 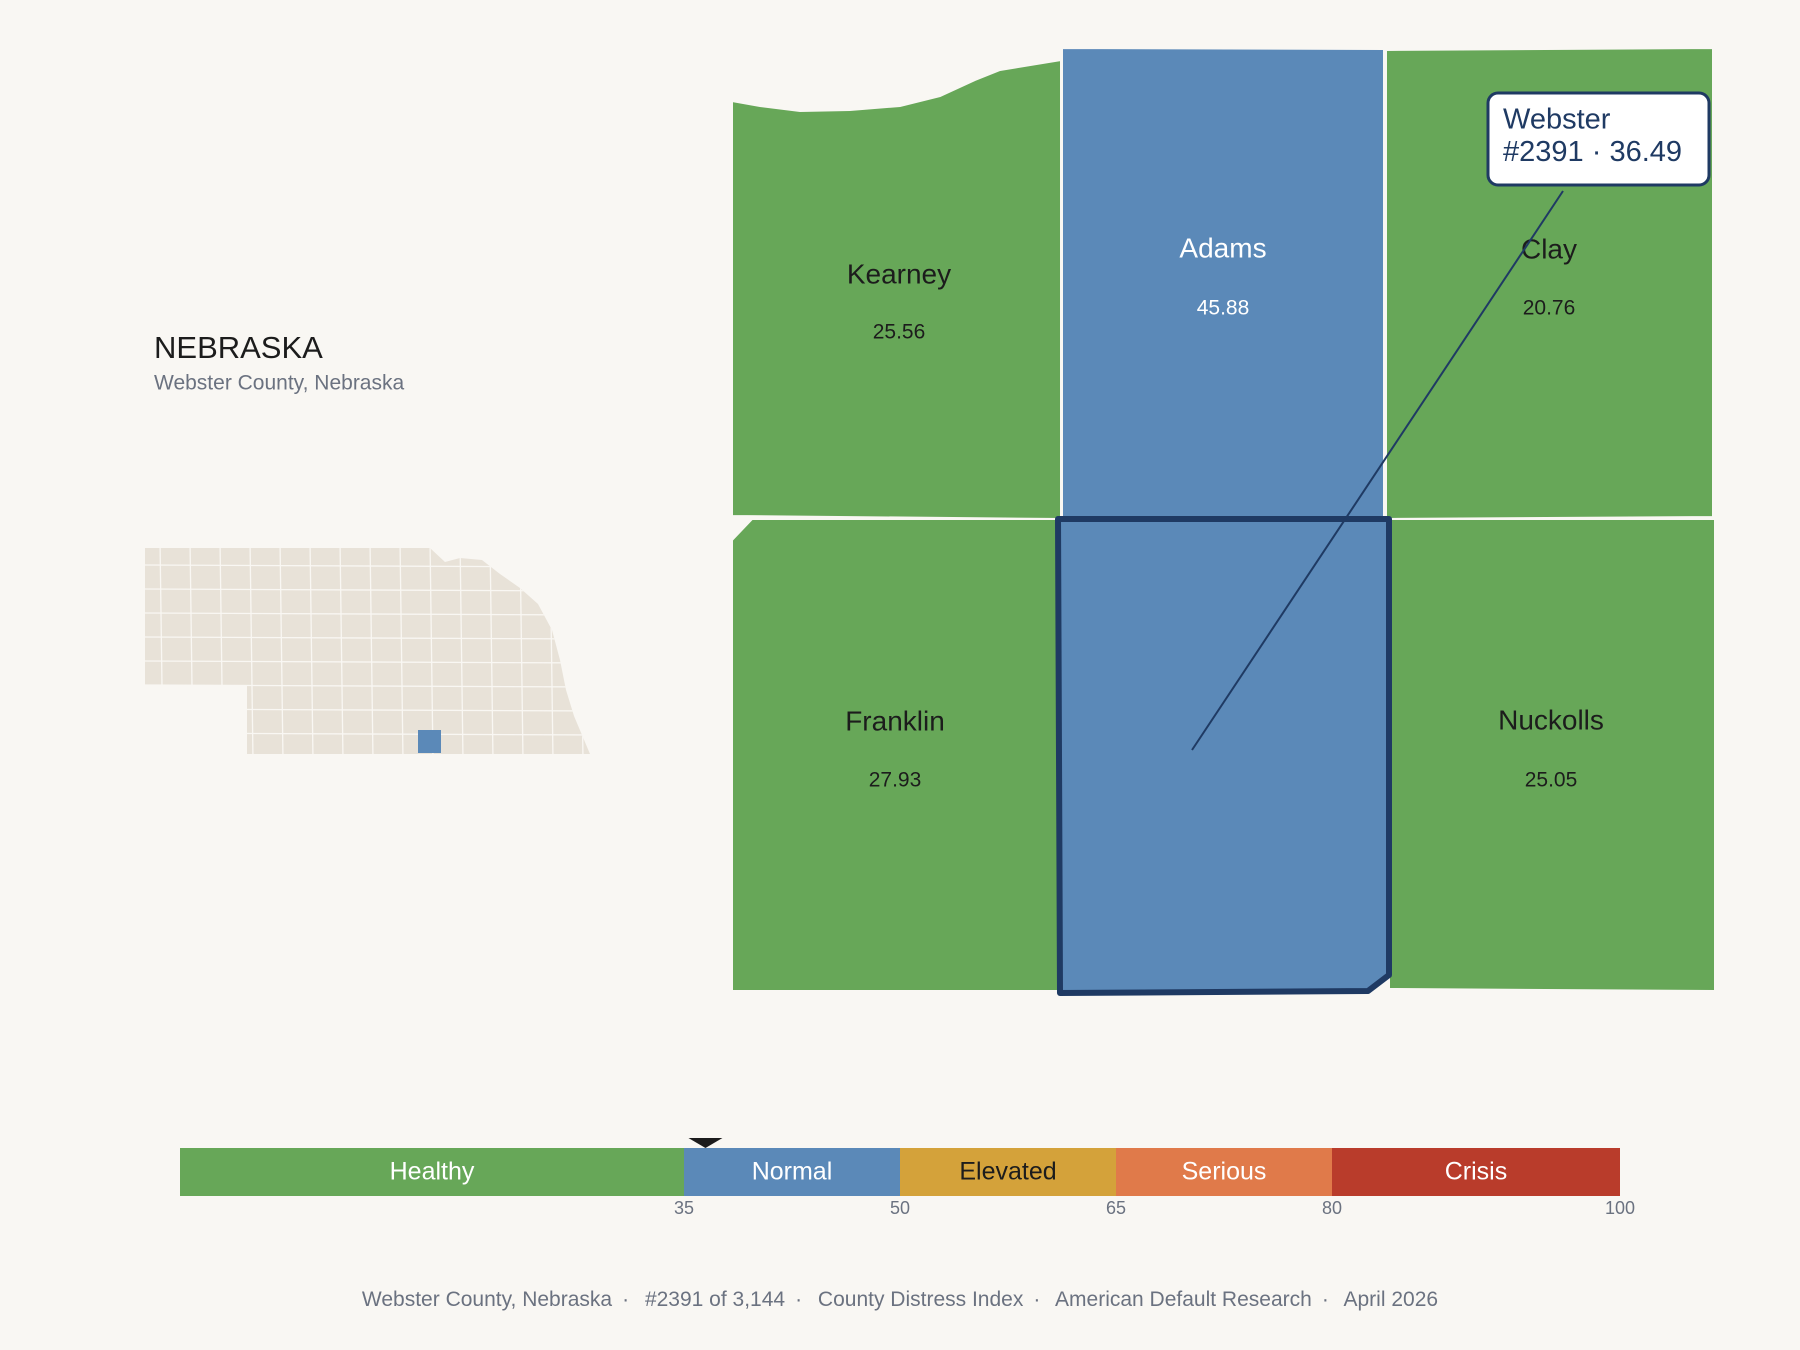 What do you see at coordinates (921, 1299) in the screenshot?
I see `footer-item: County Distress Index` at bounding box center [921, 1299].